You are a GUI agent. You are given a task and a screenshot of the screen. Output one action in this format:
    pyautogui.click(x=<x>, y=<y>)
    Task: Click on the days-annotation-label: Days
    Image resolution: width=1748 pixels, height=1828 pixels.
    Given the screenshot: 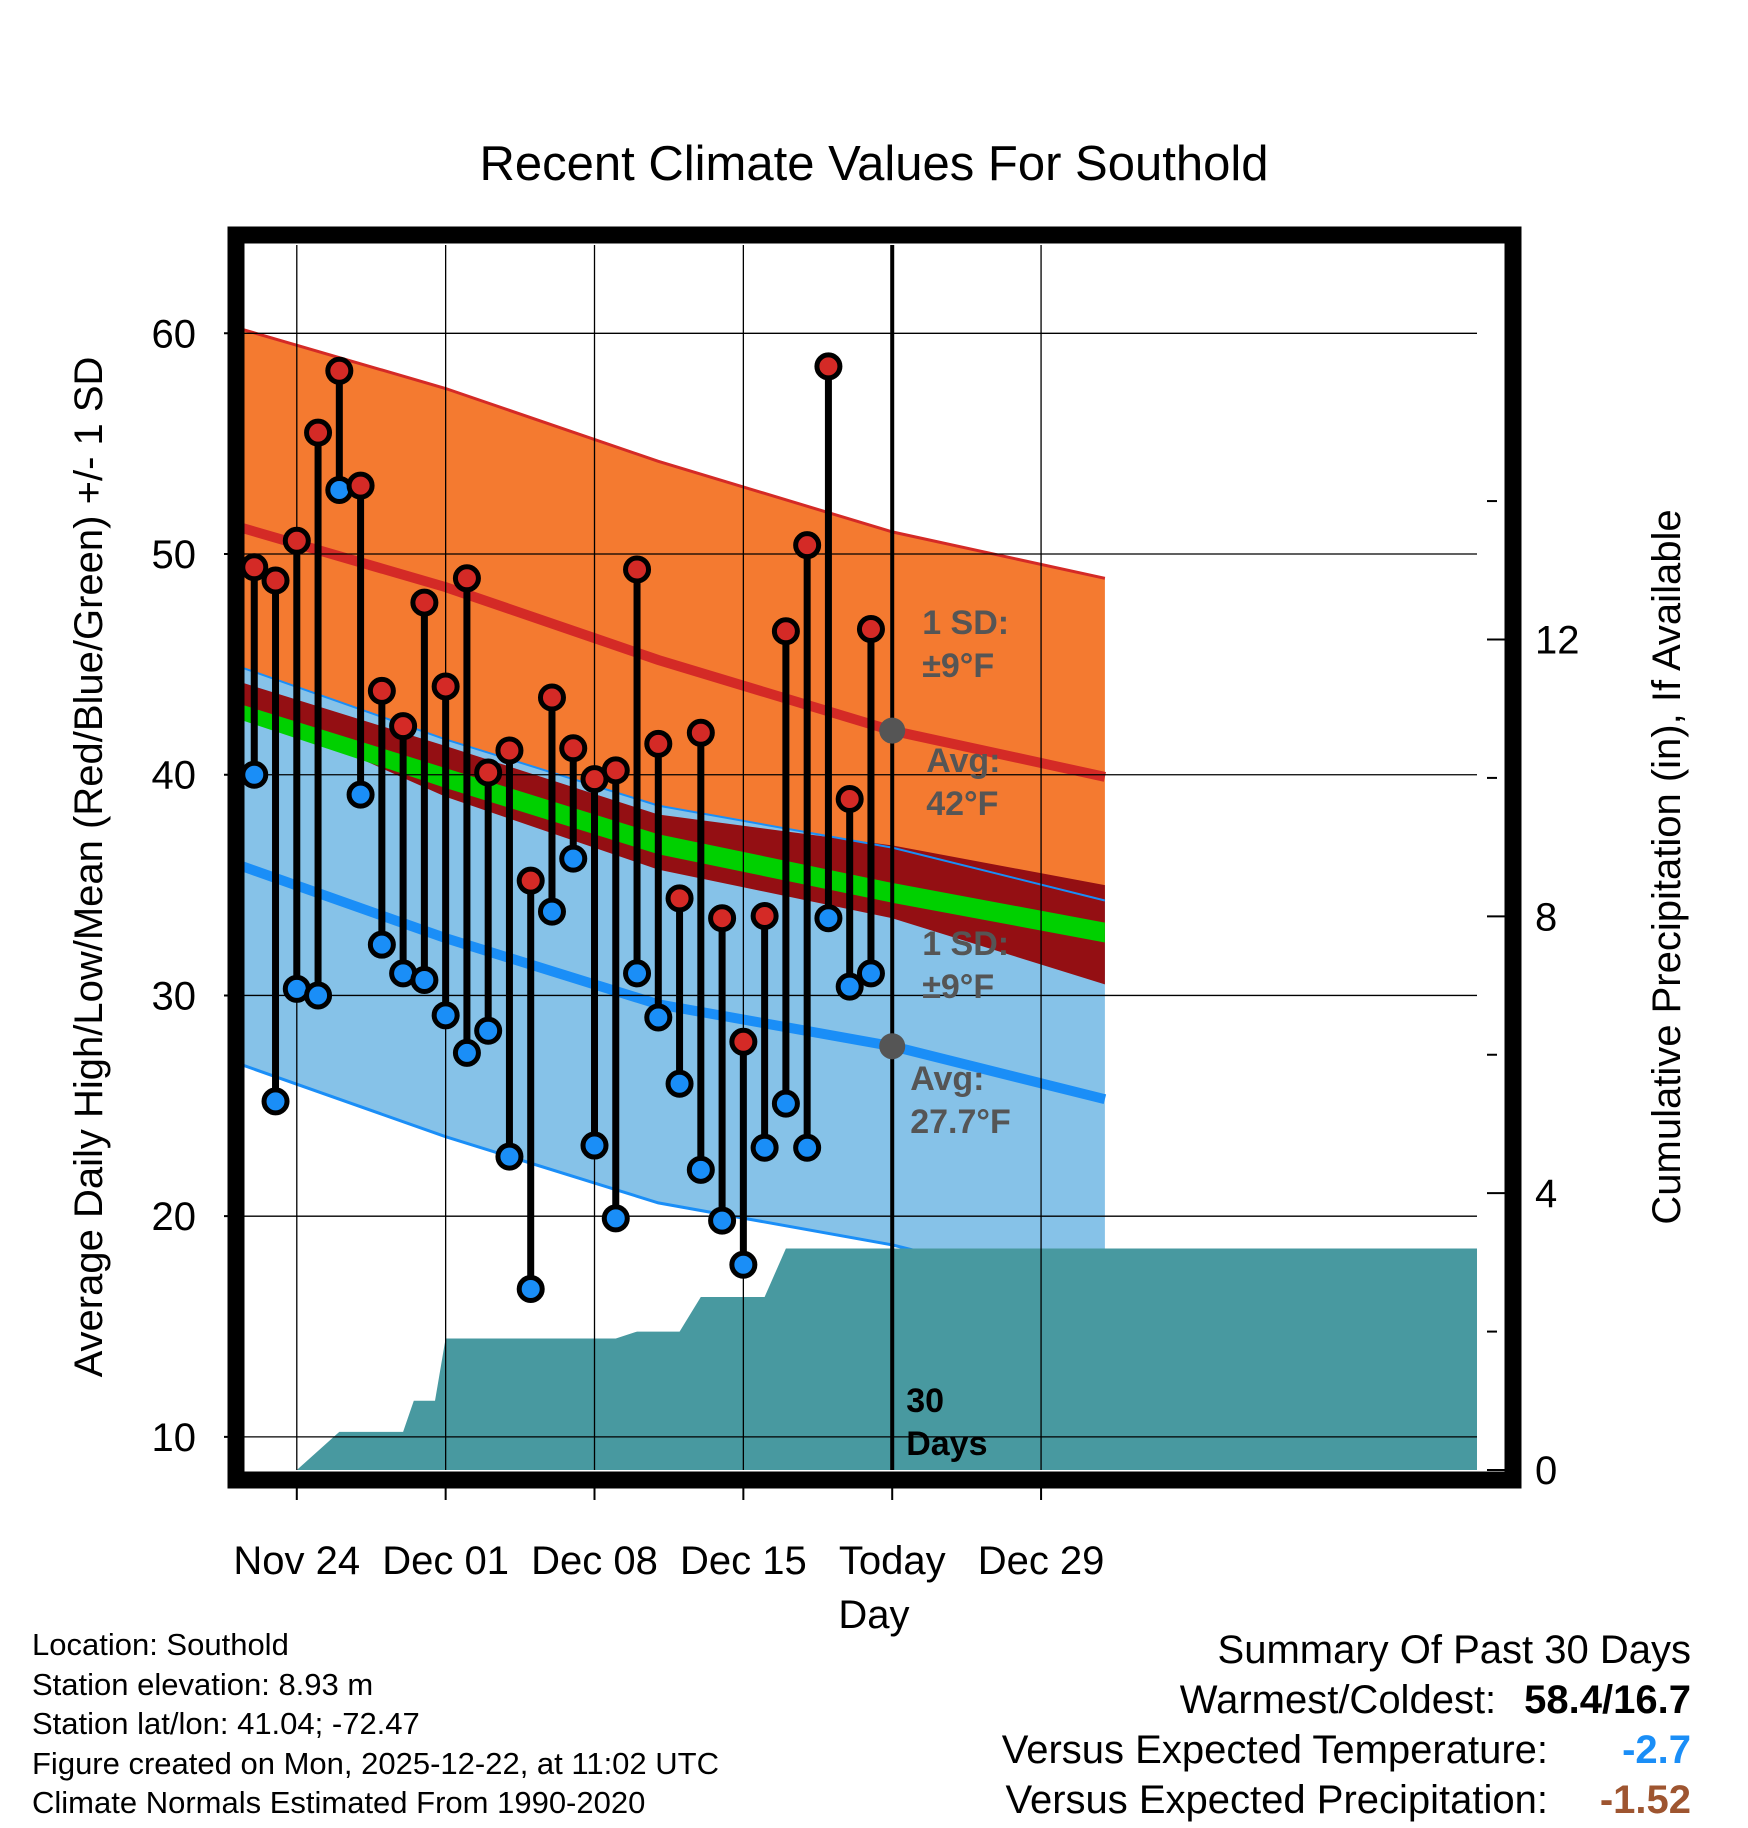 What is the action you would take?
    pyautogui.click(x=946, y=1444)
    